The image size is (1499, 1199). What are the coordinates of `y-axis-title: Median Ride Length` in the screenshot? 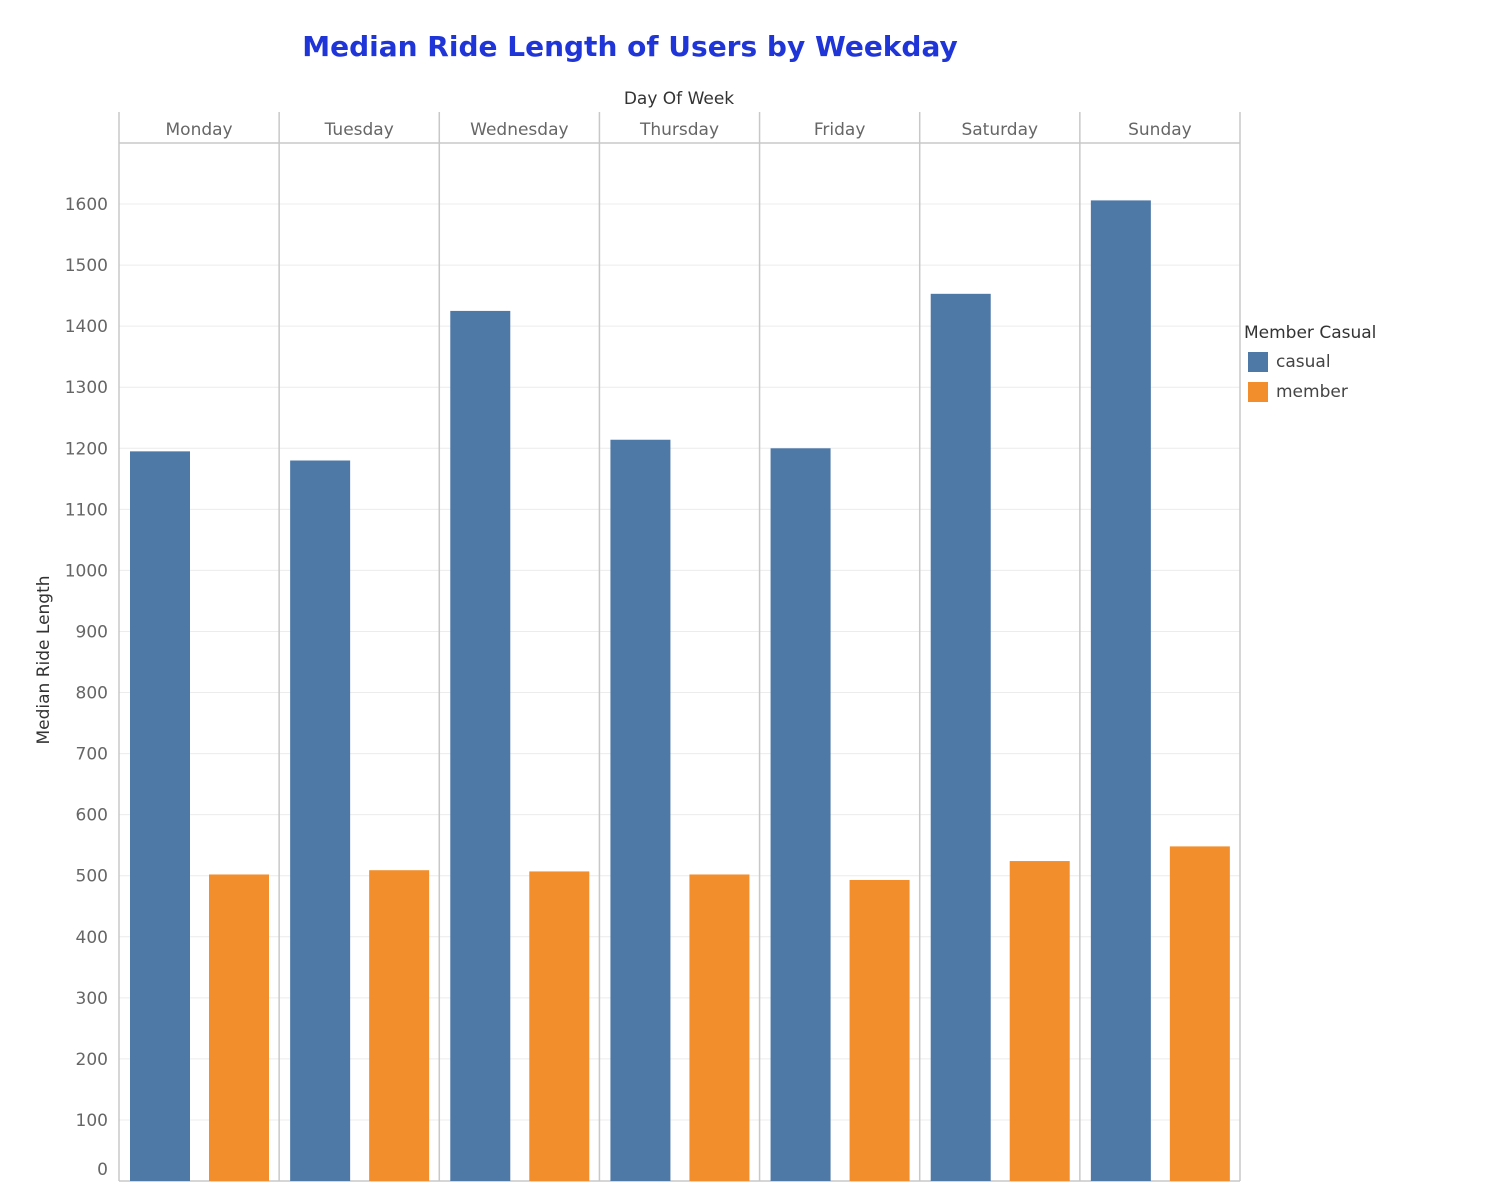 It's located at (44, 659).